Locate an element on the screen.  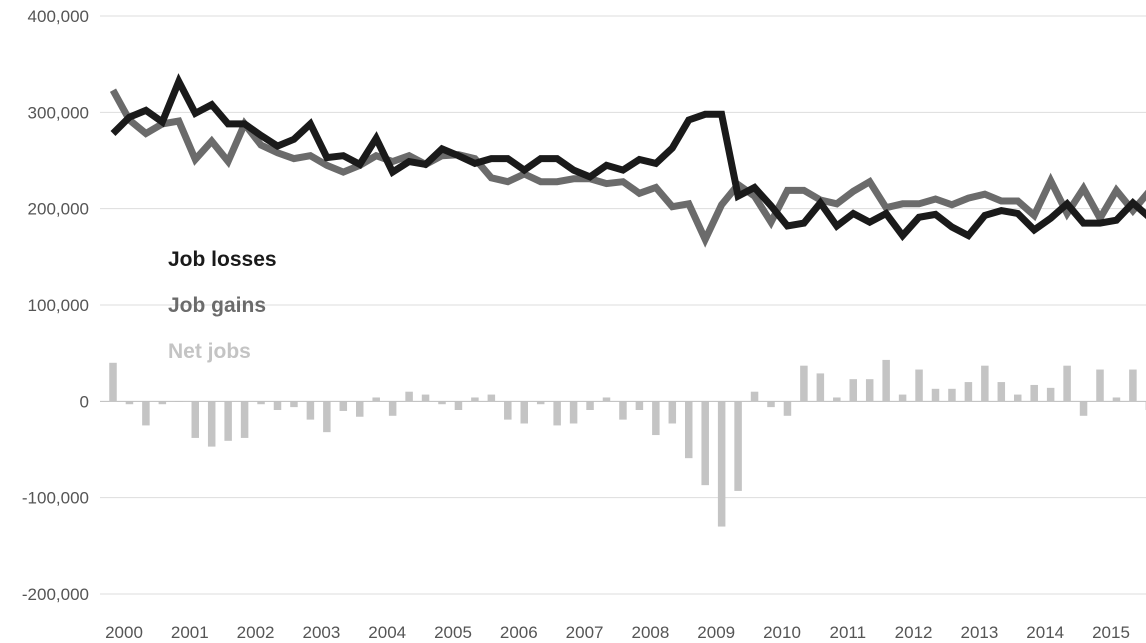
y-tick-label: 200,000 is located at coordinates (58, 209).